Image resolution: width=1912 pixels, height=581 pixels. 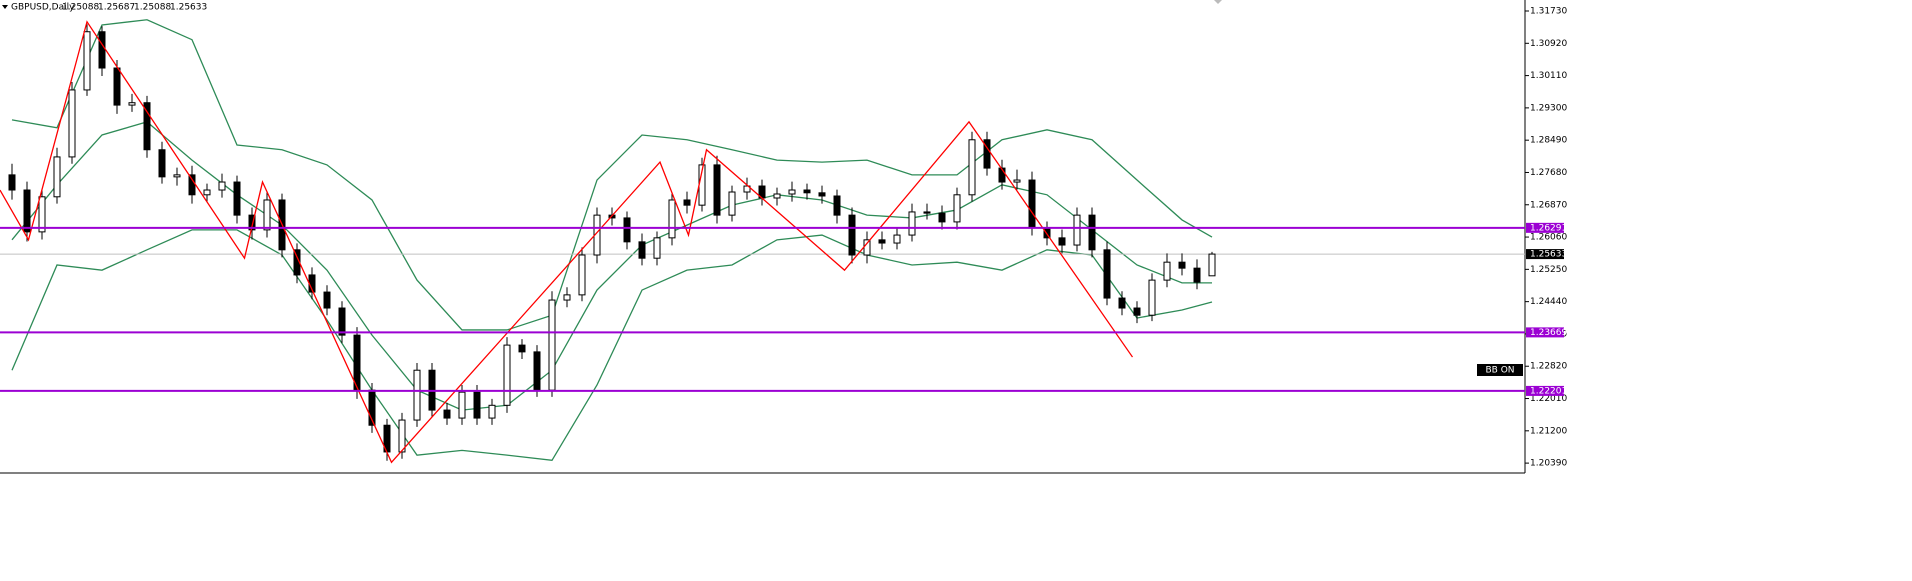 What do you see at coordinates (1548, 141) in the screenshot?
I see `y-tick-label: 1.28490` at bounding box center [1548, 141].